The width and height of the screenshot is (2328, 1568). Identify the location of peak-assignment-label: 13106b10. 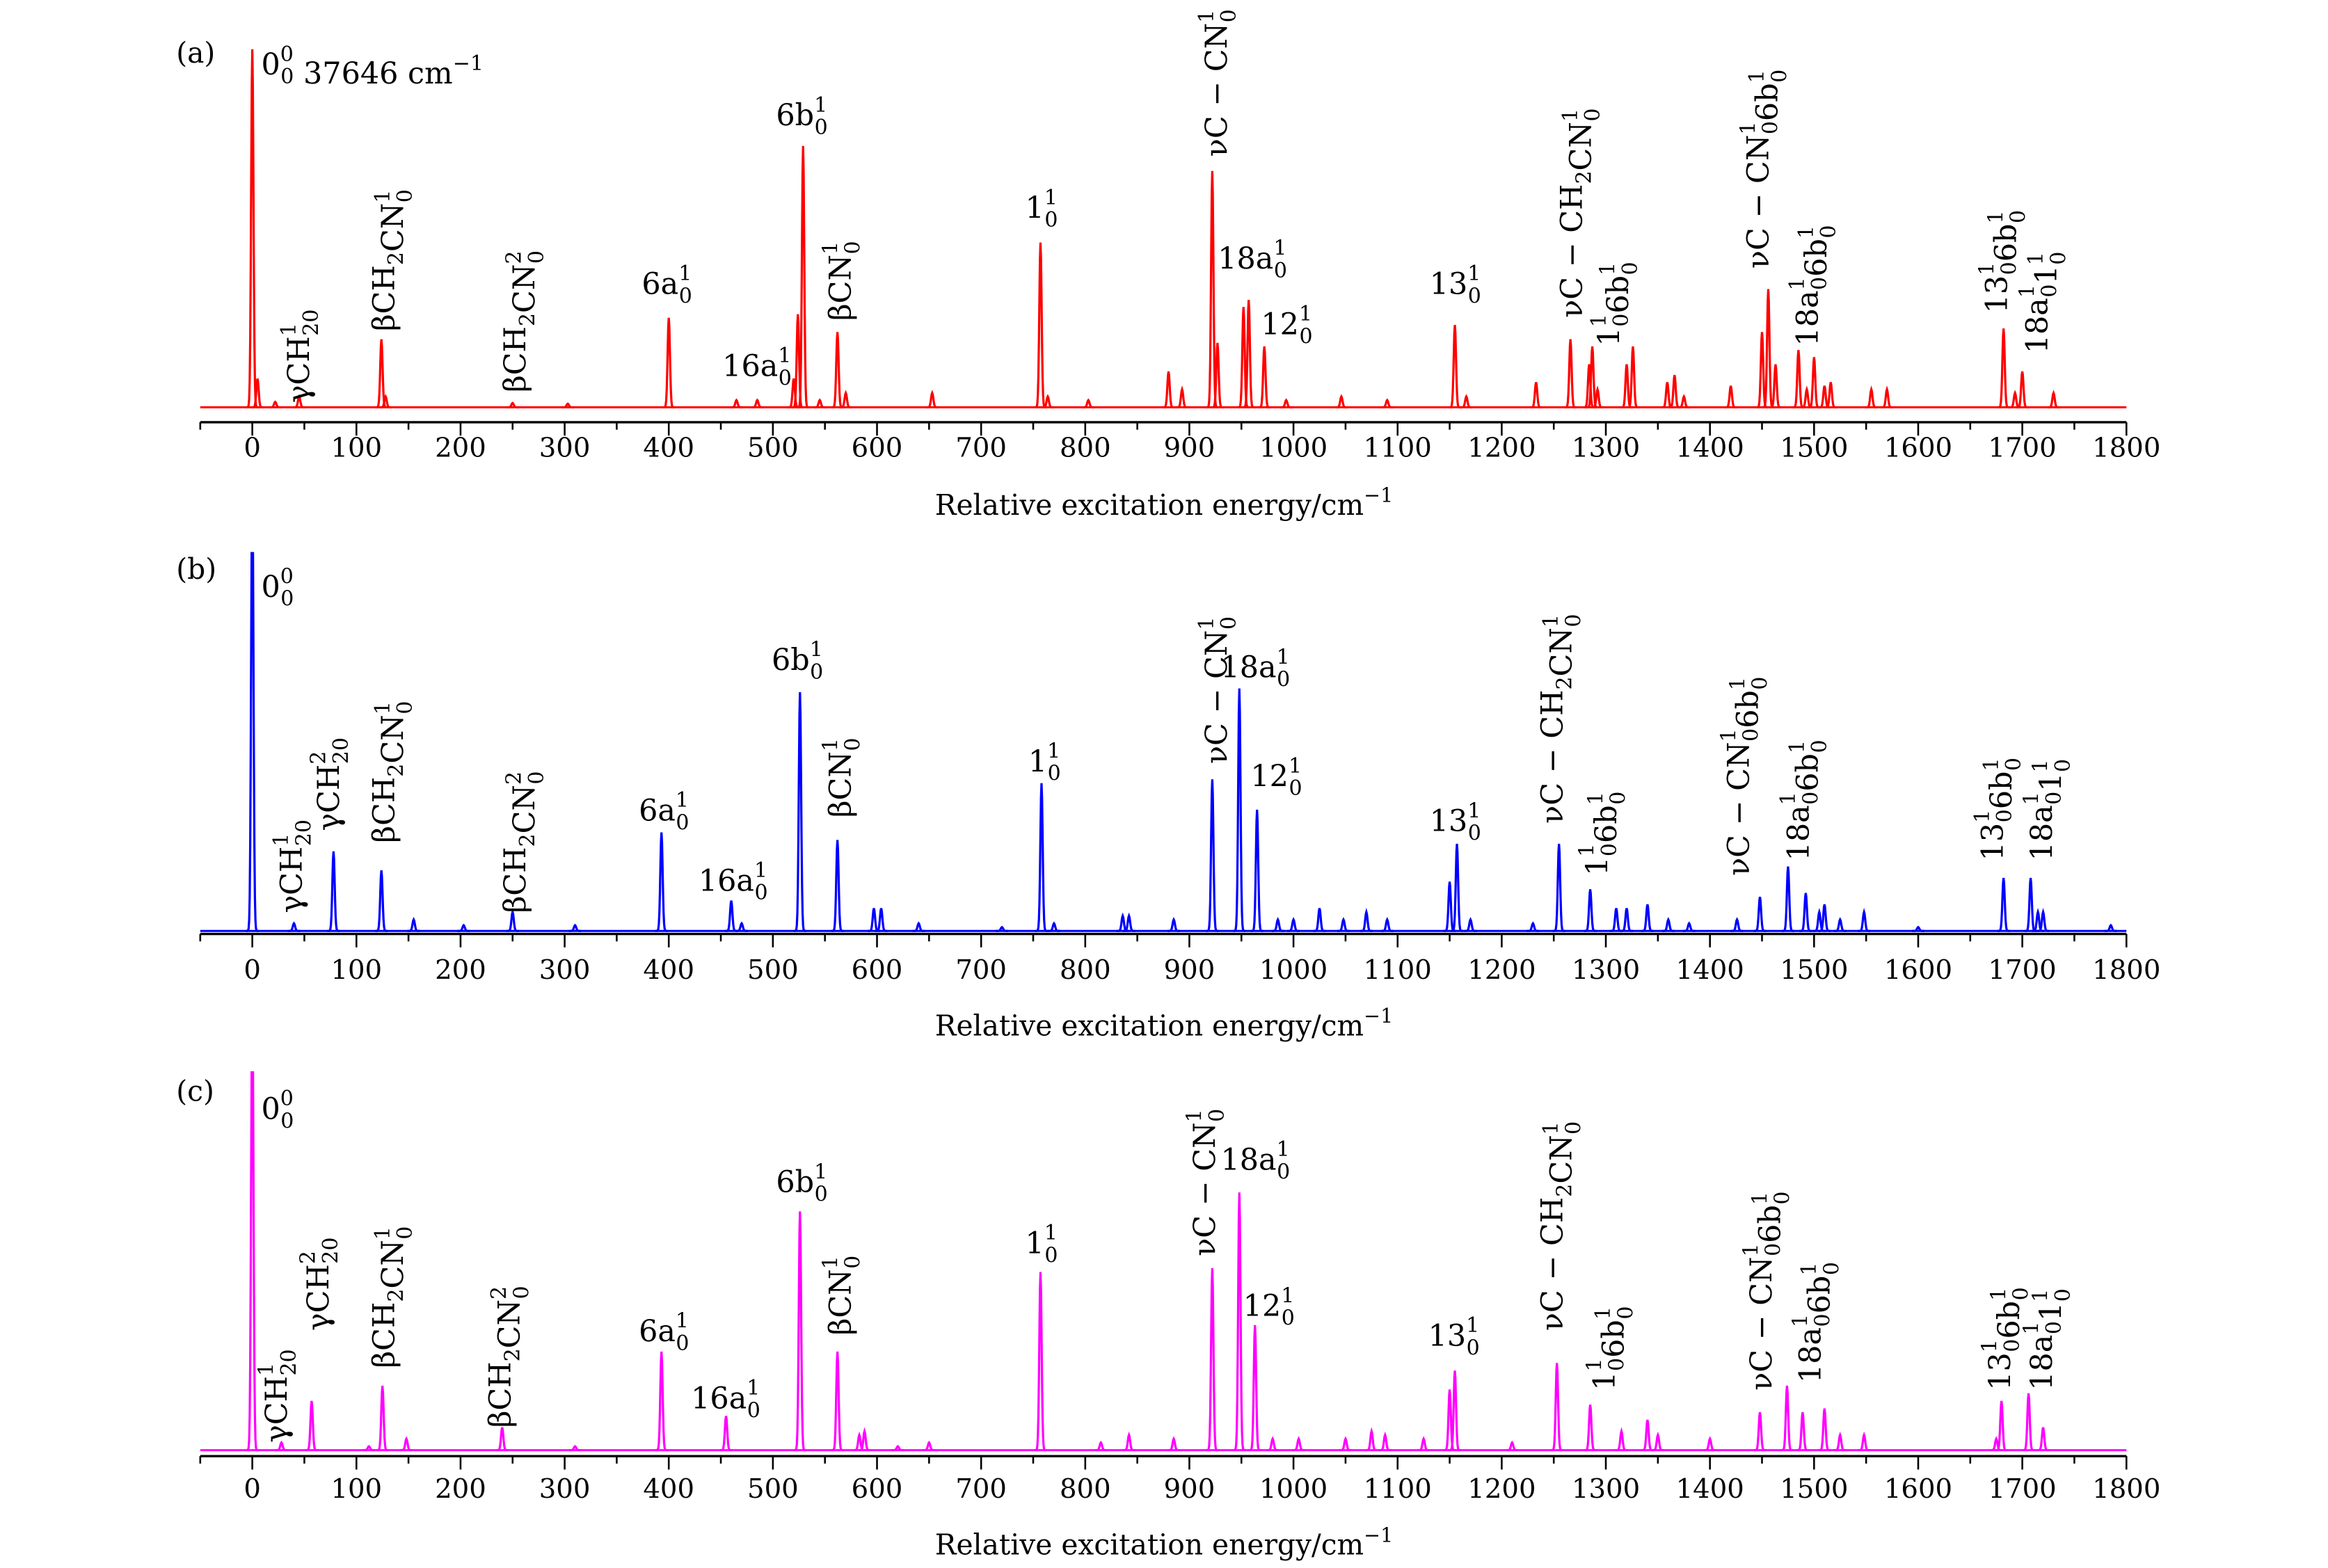
(1998, 809).